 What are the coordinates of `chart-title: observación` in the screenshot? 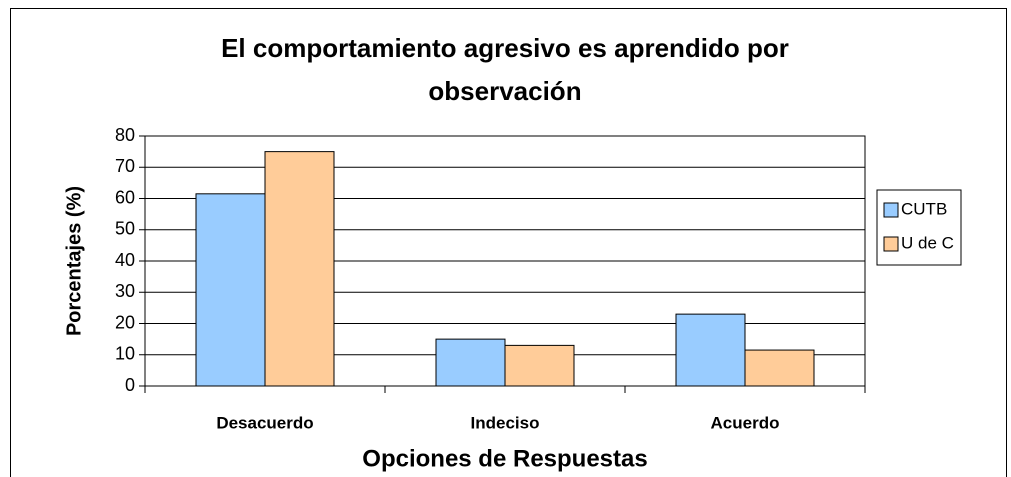 It's located at (504, 91).